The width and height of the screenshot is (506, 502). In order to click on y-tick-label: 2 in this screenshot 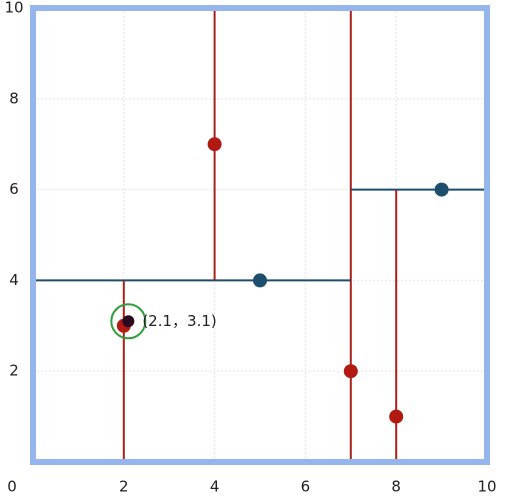, I will do `click(14, 371)`.